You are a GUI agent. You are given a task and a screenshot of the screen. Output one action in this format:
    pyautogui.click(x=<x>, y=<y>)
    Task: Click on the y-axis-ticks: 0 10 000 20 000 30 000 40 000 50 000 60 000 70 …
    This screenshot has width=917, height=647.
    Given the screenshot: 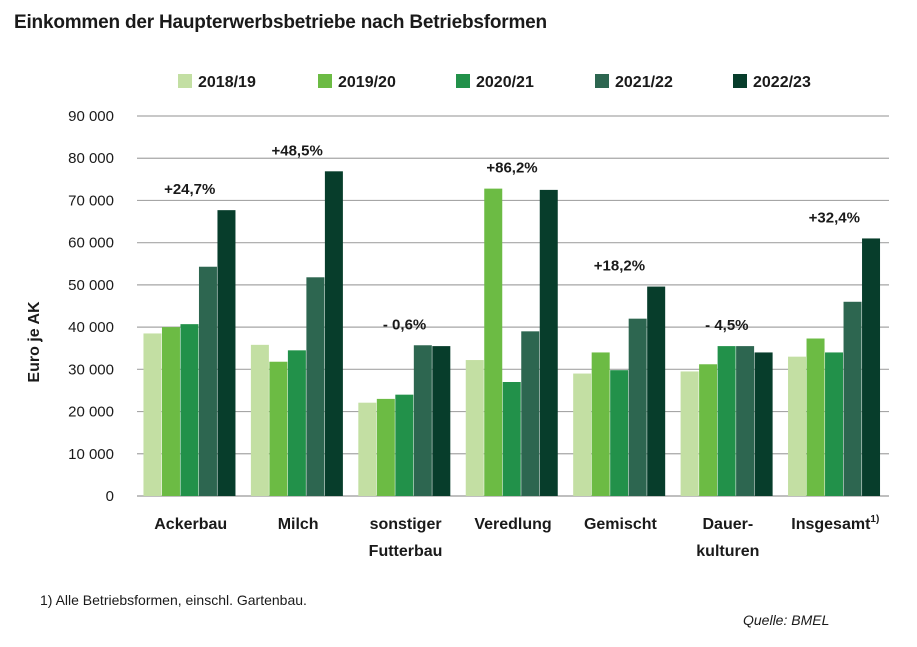 What is the action you would take?
    pyautogui.click(x=91, y=306)
    